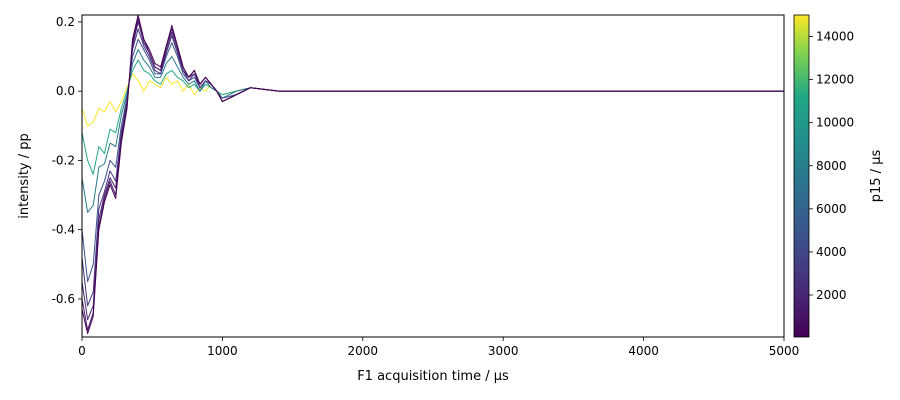  I want to click on colorbar-frame, so click(801, 176).